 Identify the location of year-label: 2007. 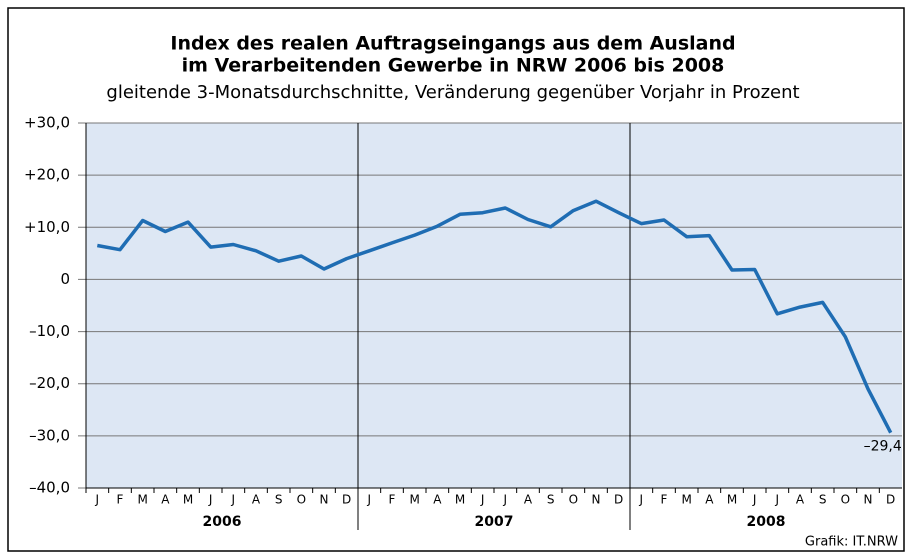
(494, 522).